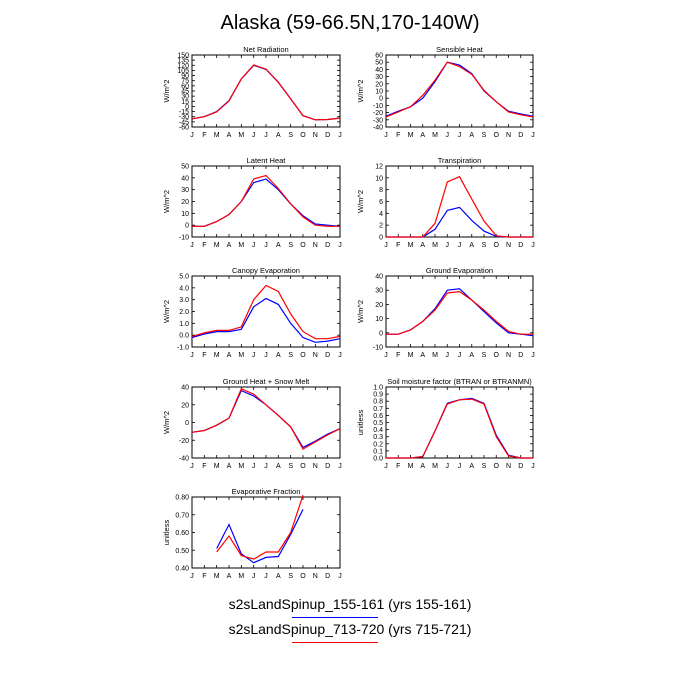 This screenshot has height=700, width=700. Describe the element at coordinates (166, 311) in the screenshot. I see `y-axis-label: W/m^2` at that location.